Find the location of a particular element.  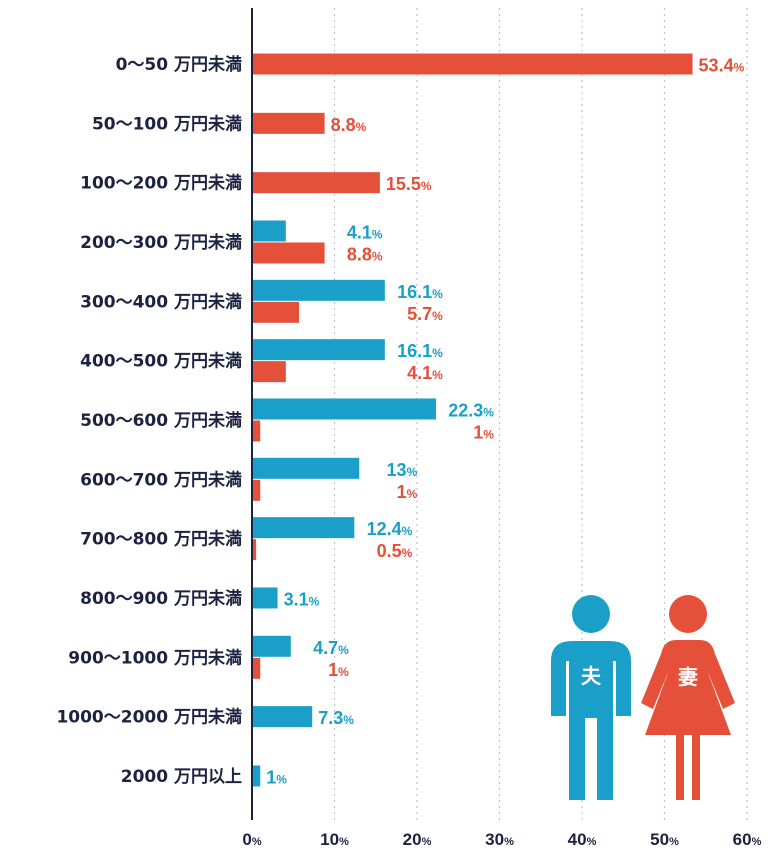

value-label: 0.5% is located at coordinates (395, 551).